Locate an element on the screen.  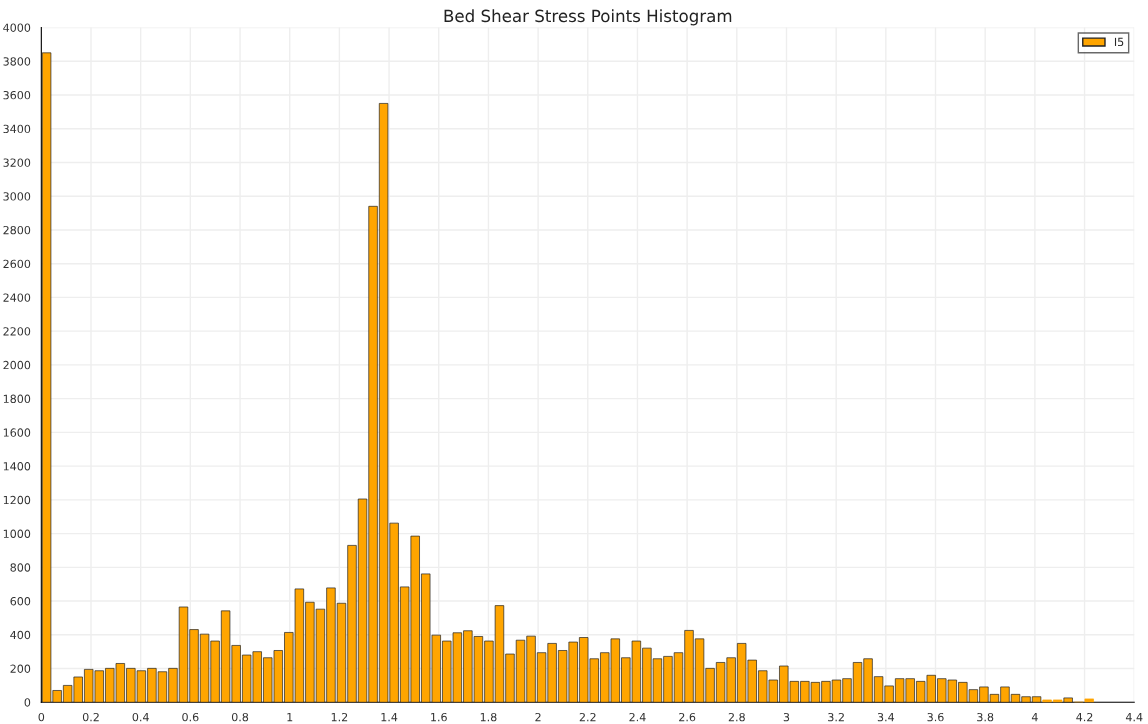
x-tick-label: 1.6 is located at coordinates (439, 717).